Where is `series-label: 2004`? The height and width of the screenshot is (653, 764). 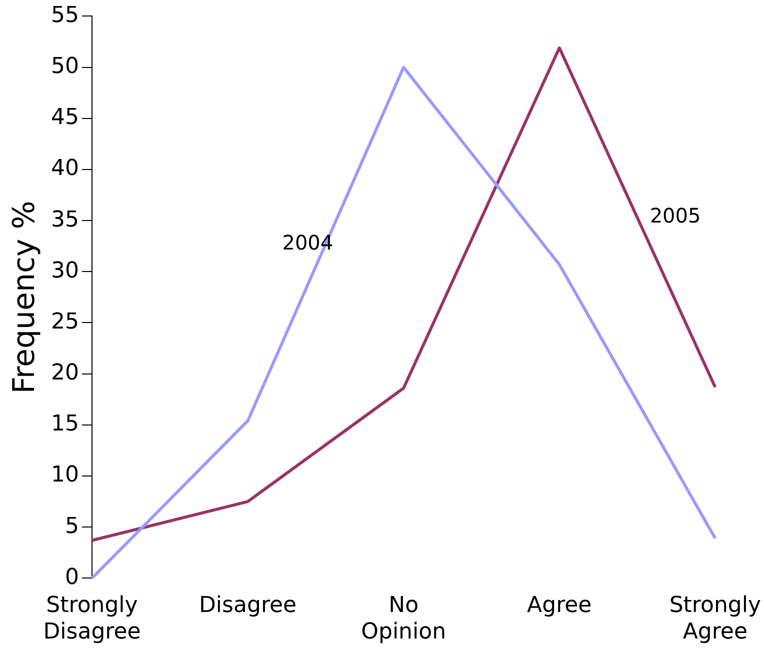
series-label: 2004 is located at coordinates (308, 242).